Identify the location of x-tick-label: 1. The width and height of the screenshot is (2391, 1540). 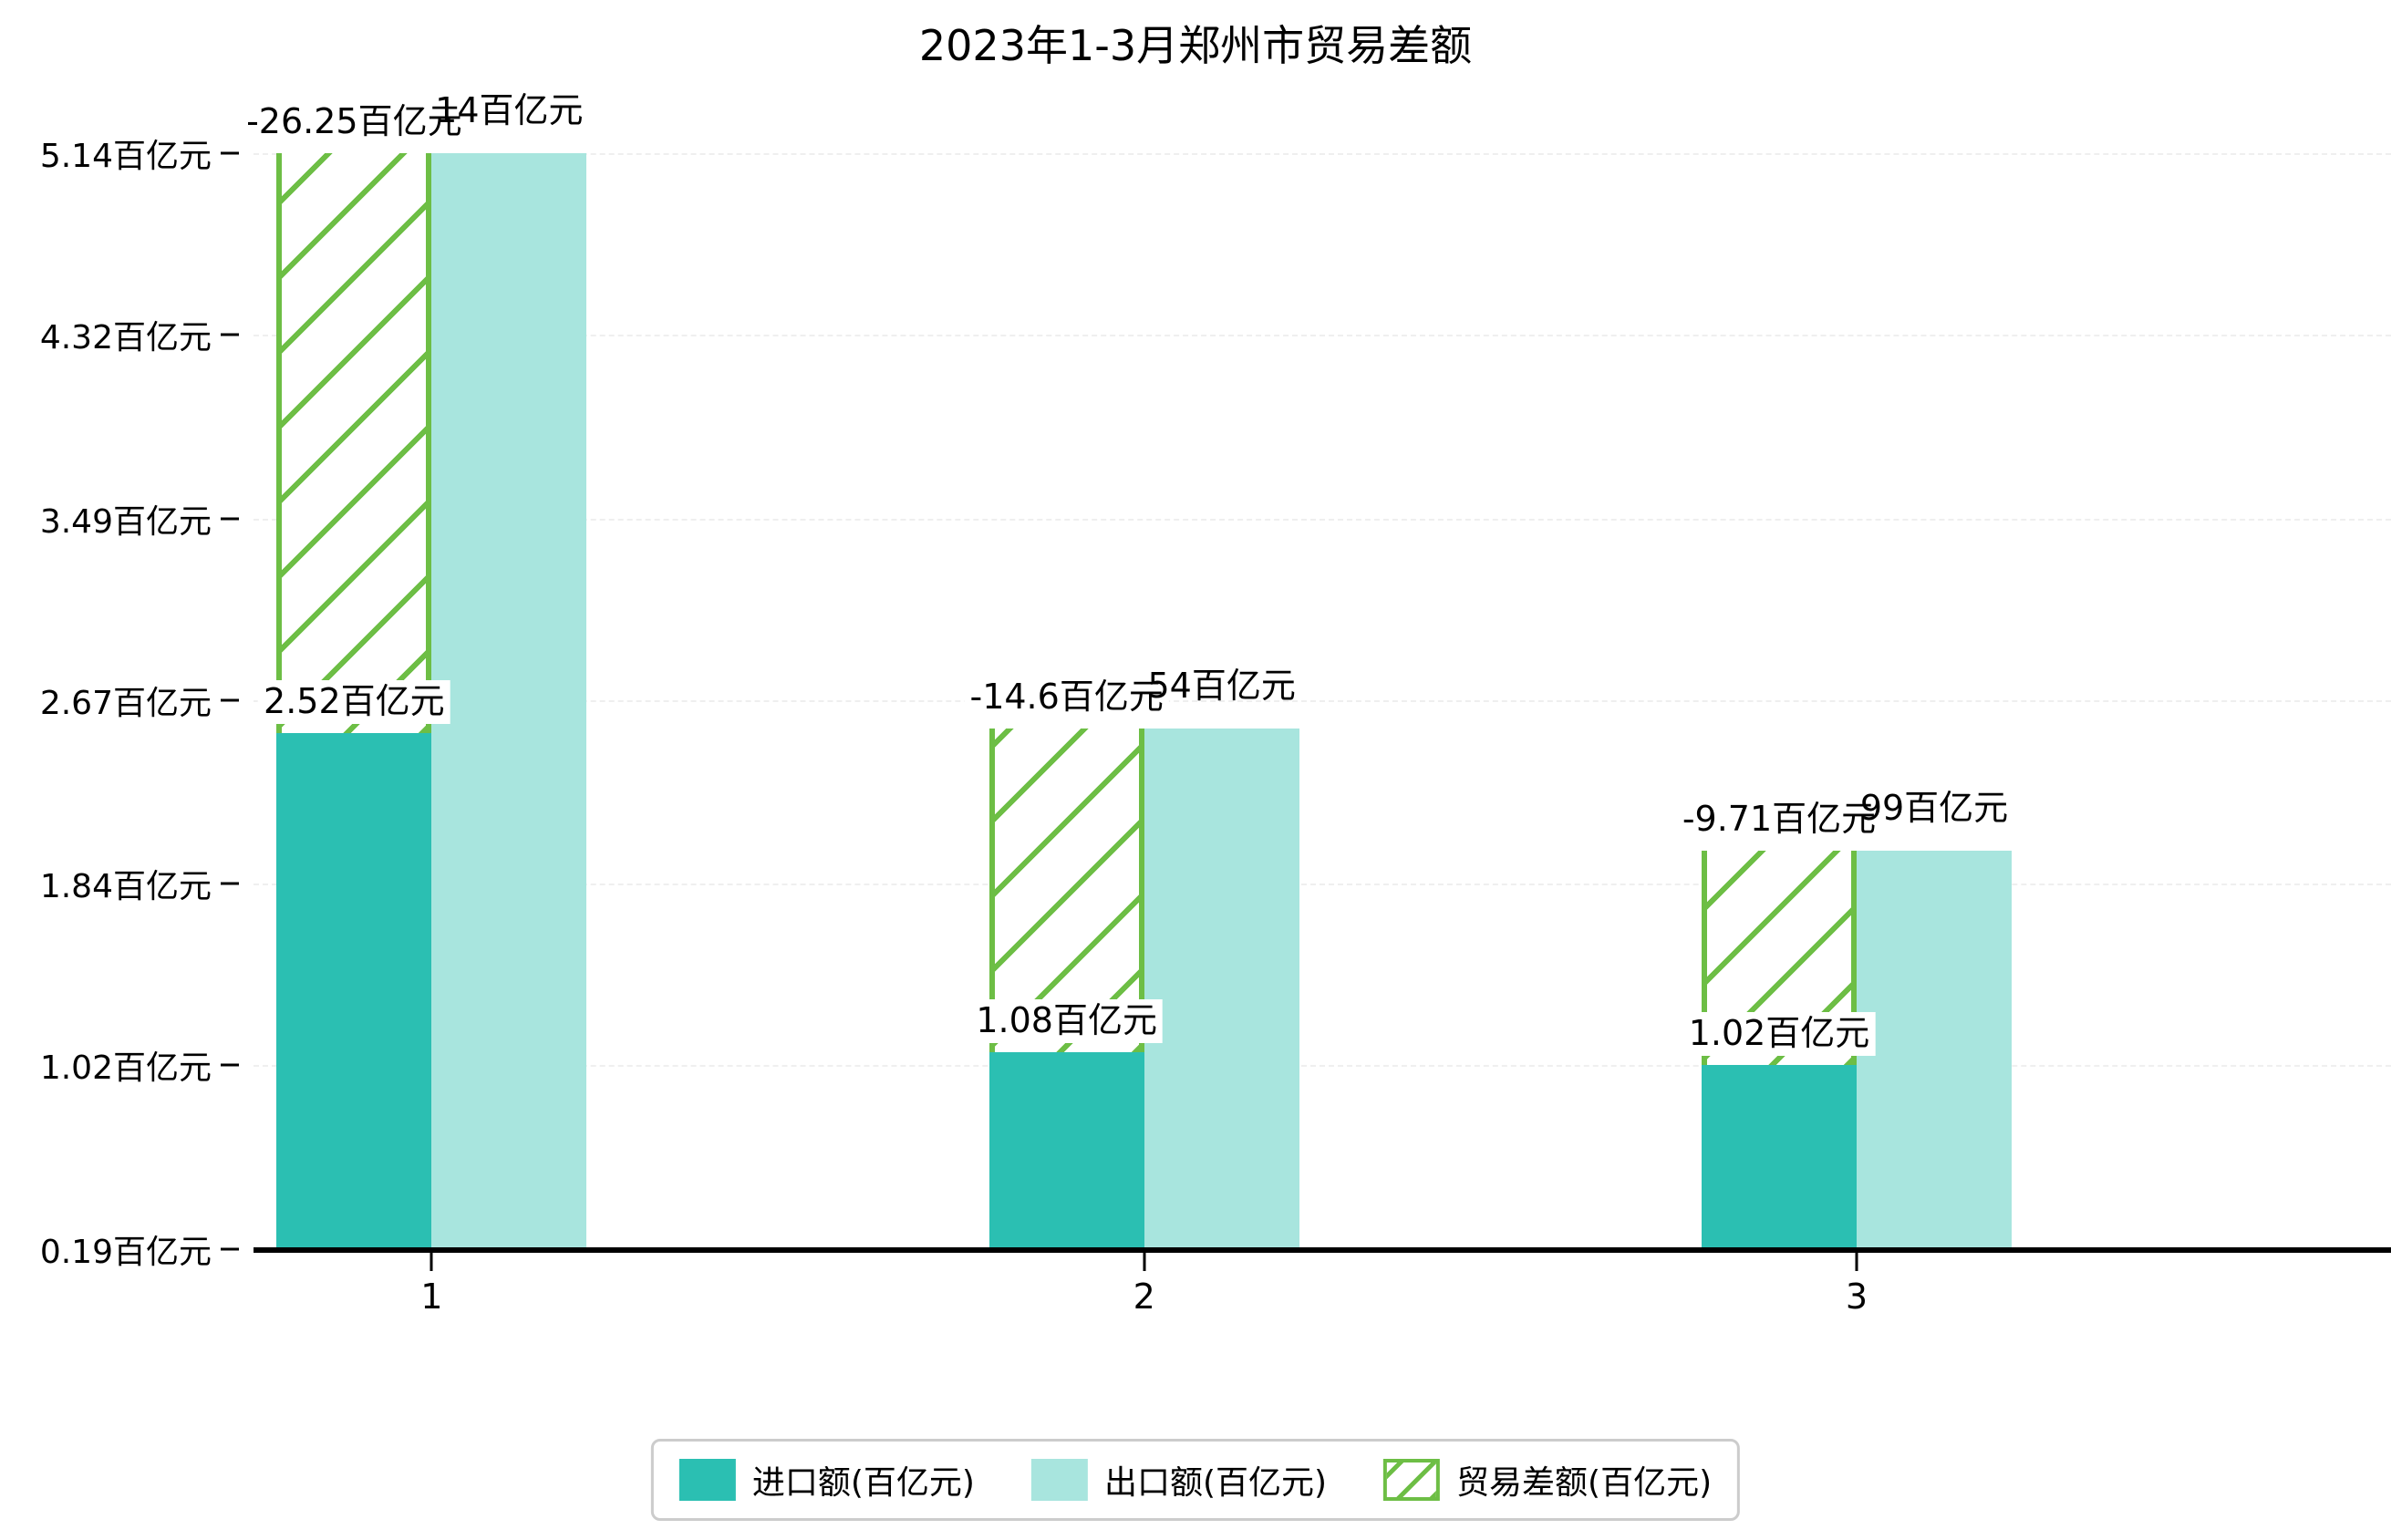
(432, 1296).